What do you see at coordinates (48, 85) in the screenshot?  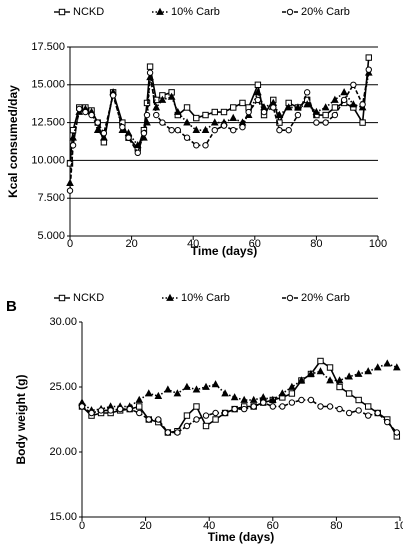 I see `y-tick-label: 15.000` at bounding box center [48, 85].